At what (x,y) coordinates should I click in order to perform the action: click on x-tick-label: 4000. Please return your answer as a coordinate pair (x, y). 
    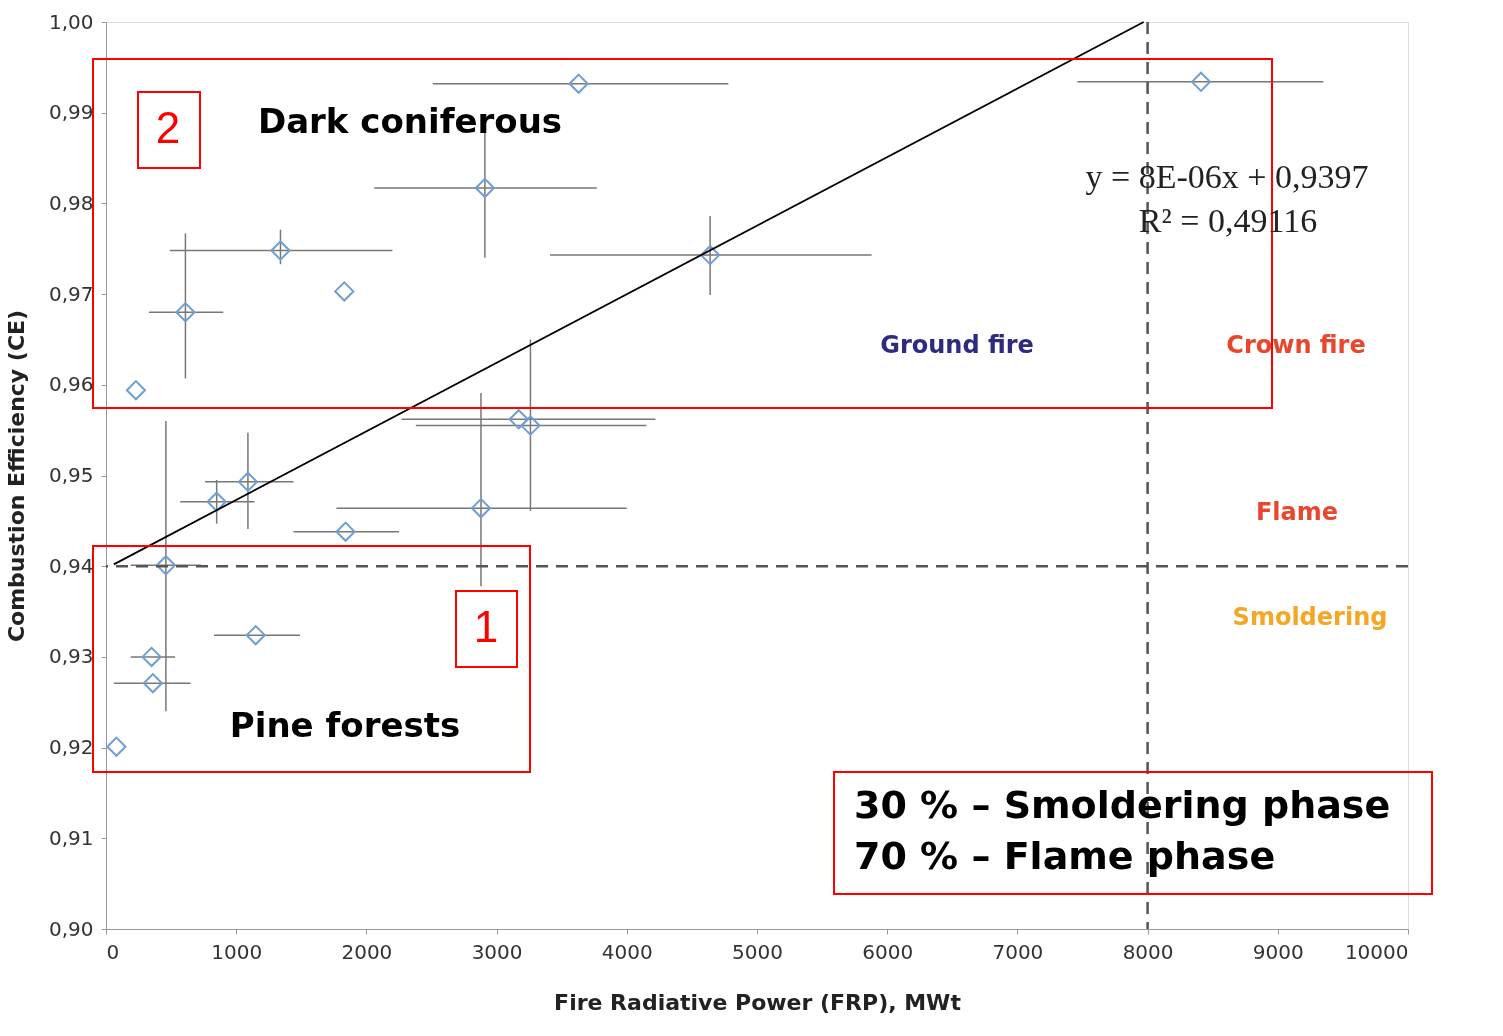
    Looking at the image, I should click on (627, 951).